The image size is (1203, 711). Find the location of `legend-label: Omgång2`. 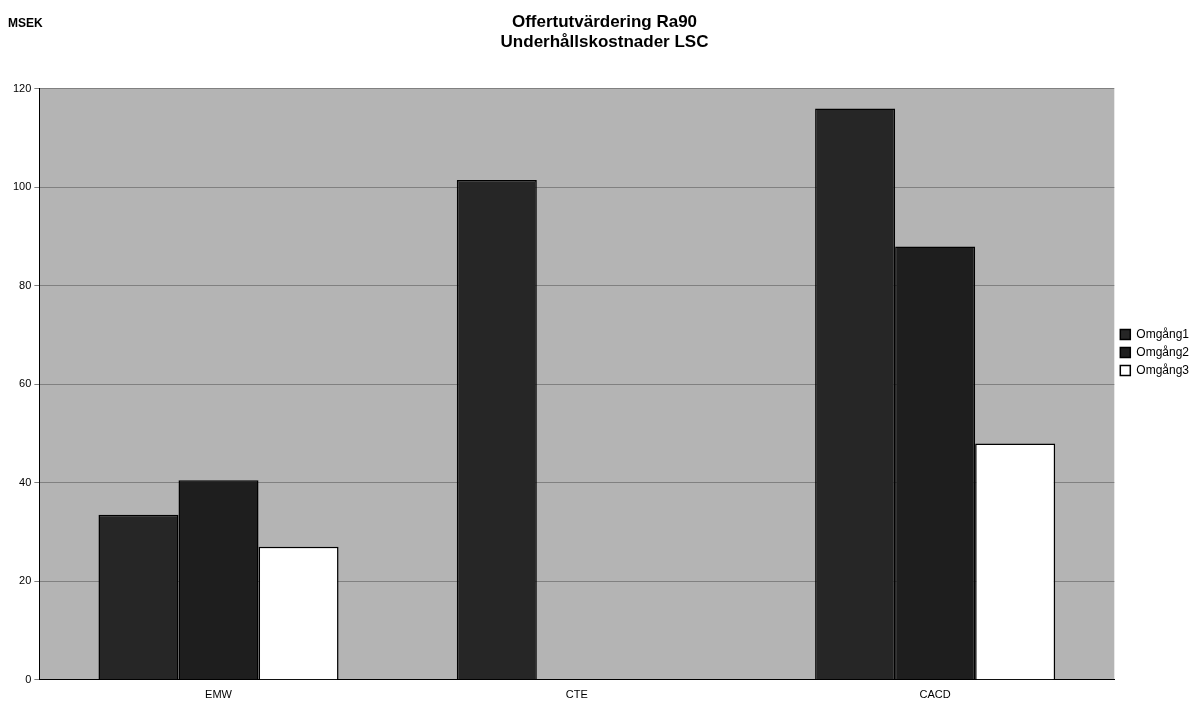

legend-label: Omgång2 is located at coordinates (1163, 351).